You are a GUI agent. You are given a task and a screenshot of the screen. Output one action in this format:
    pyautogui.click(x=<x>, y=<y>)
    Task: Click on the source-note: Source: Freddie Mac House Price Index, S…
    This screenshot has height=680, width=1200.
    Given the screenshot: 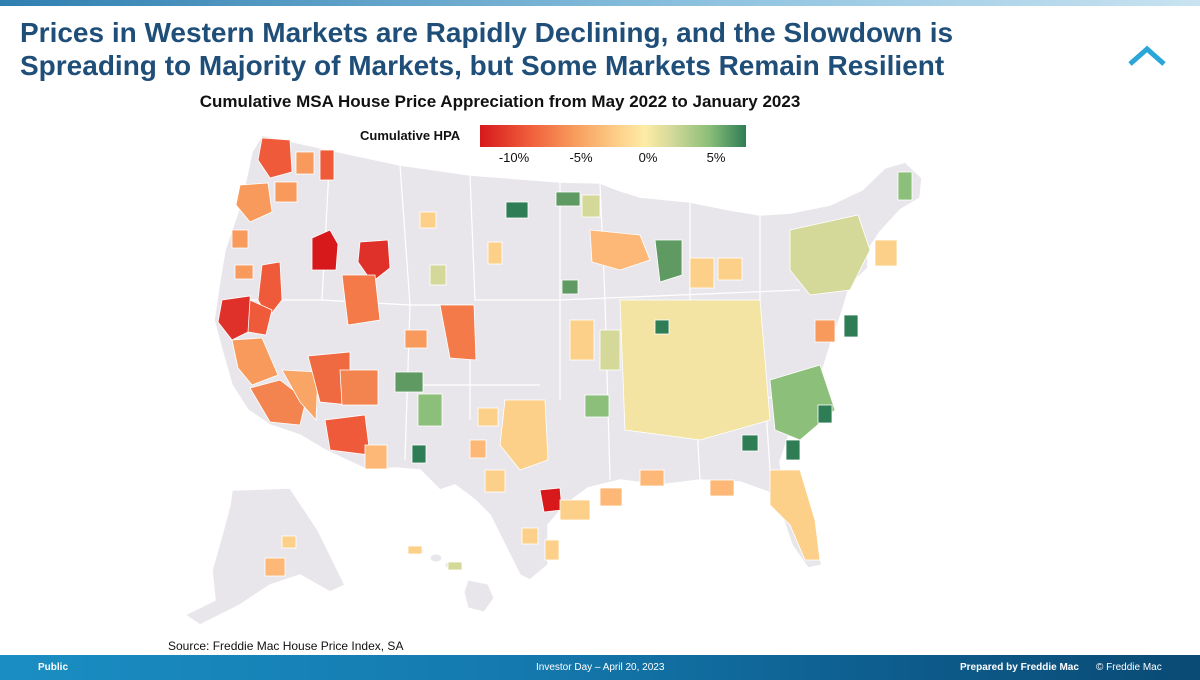 What is the action you would take?
    pyautogui.click(x=286, y=646)
    